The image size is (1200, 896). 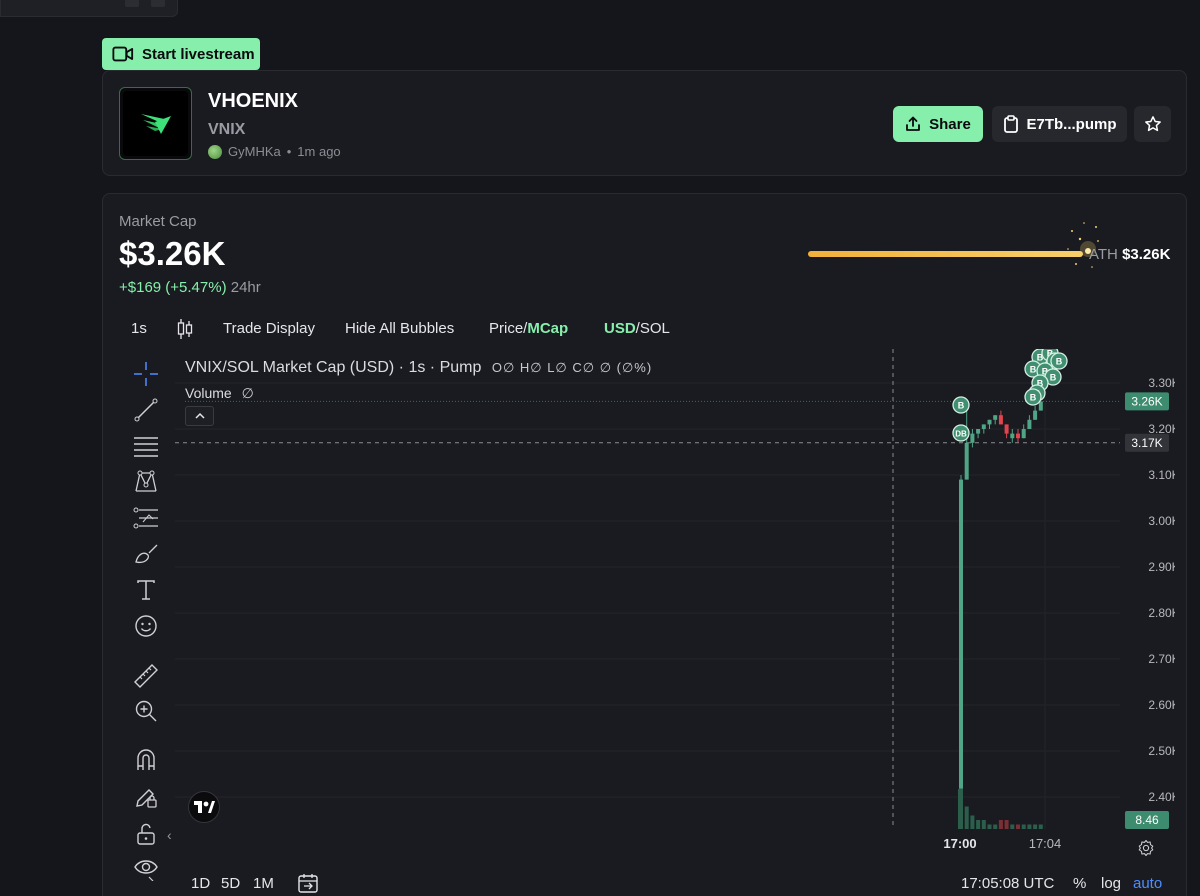 What do you see at coordinates (146, 518) in the screenshot?
I see `forecast-tool` at bounding box center [146, 518].